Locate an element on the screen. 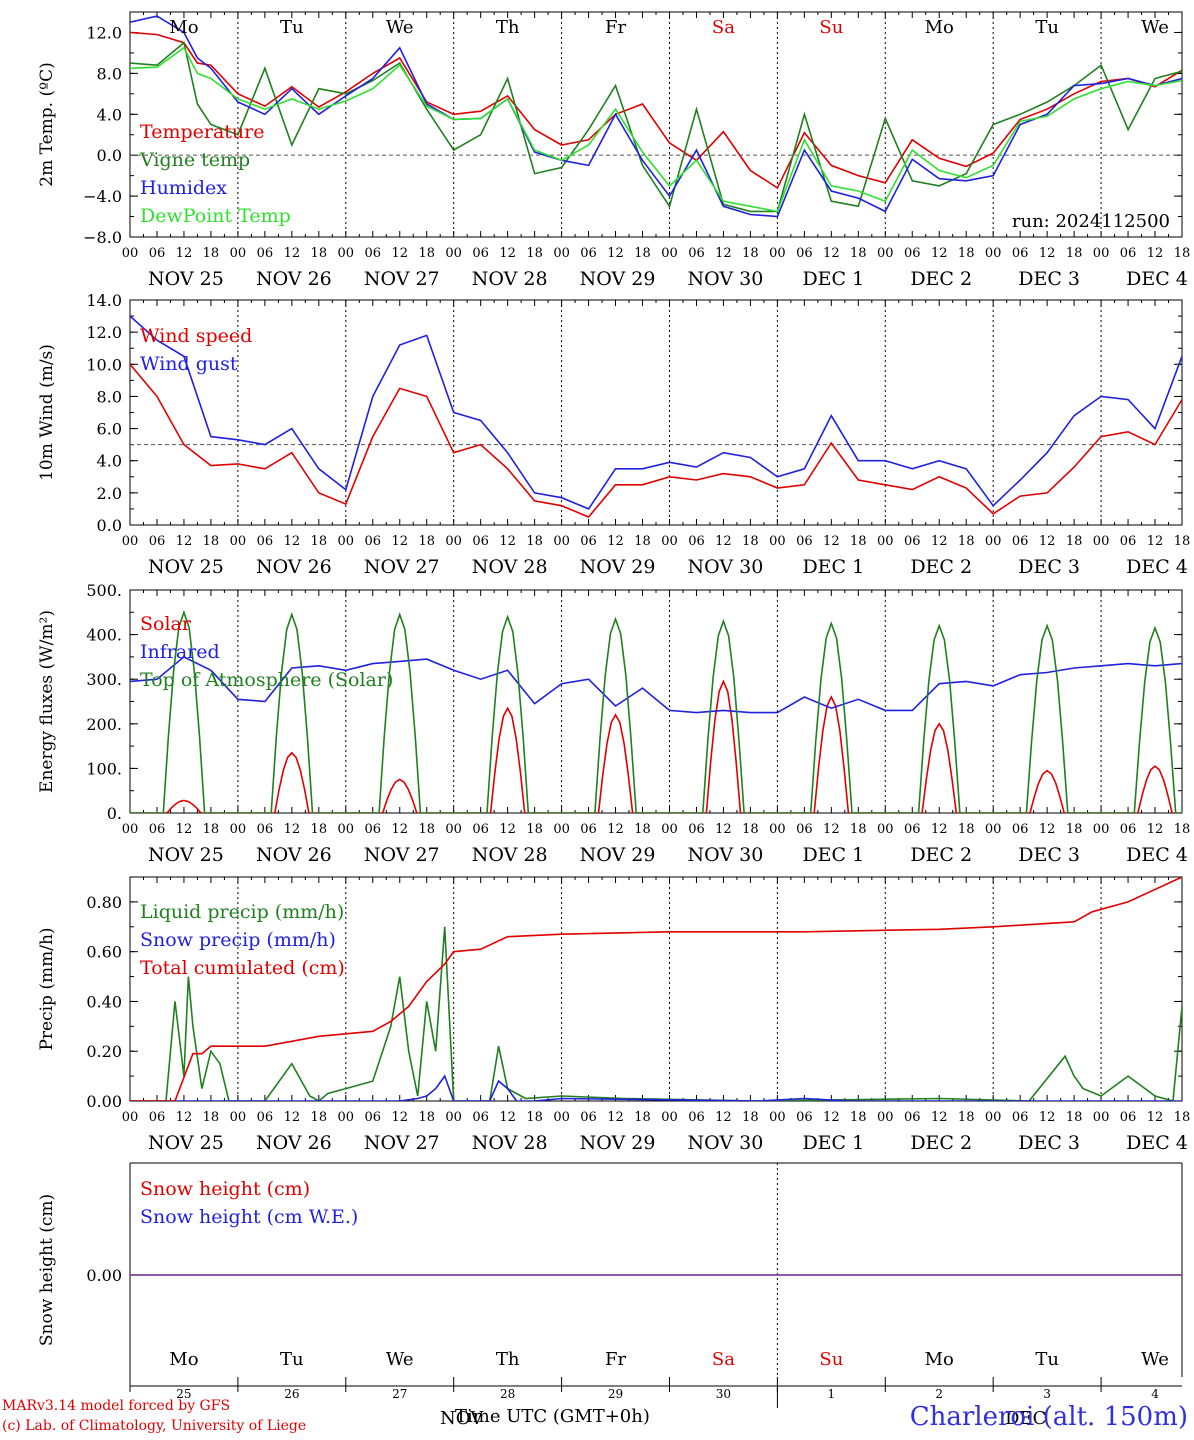 The image size is (1194, 1440). y-tick-label: 0.00 is located at coordinates (104, 1275).